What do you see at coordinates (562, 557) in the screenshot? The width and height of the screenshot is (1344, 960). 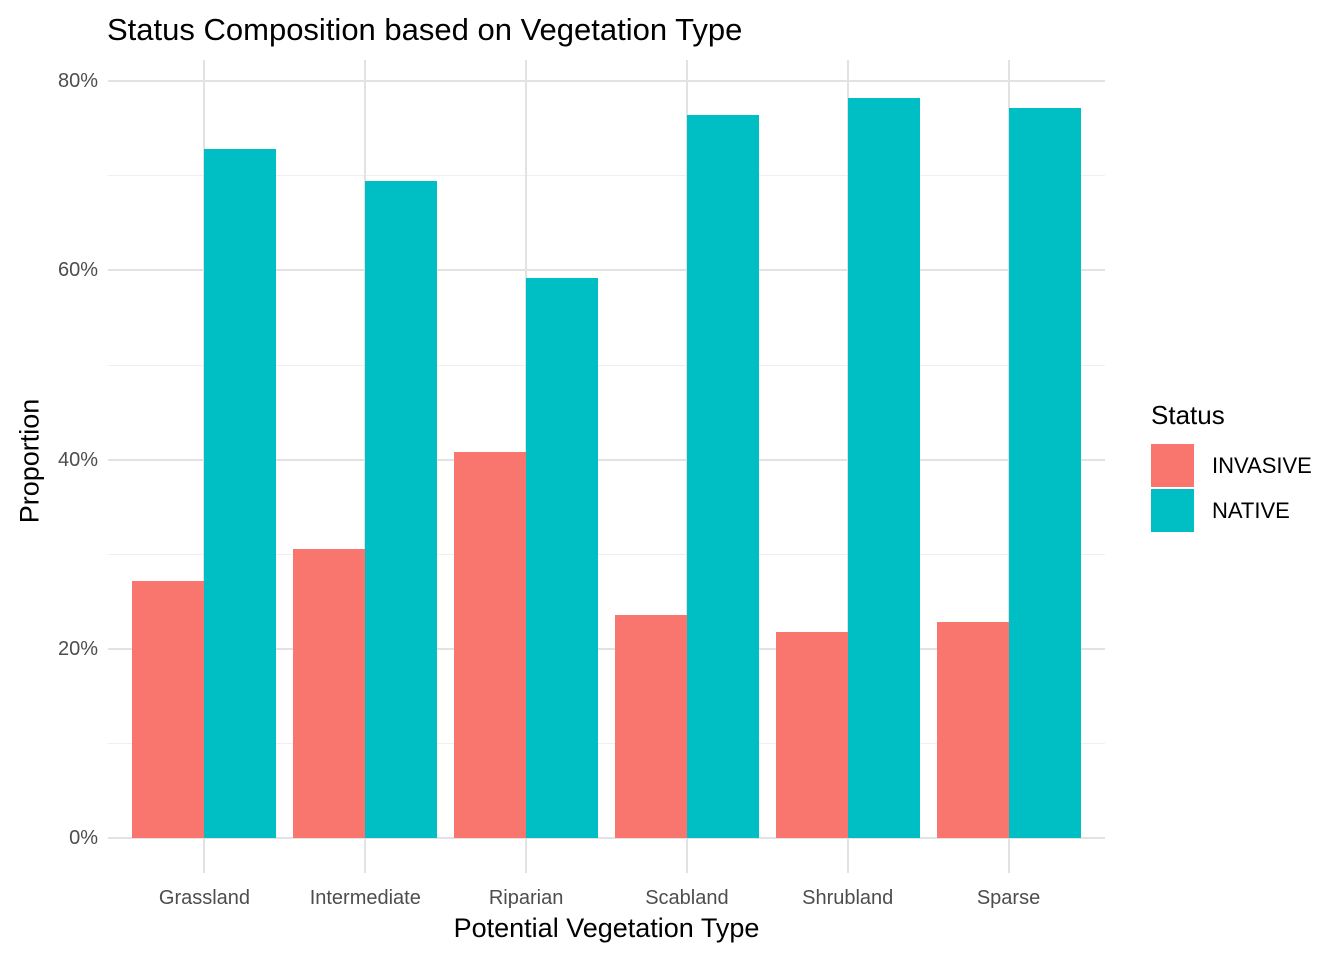 I see `bar-native-riparian` at bounding box center [562, 557].